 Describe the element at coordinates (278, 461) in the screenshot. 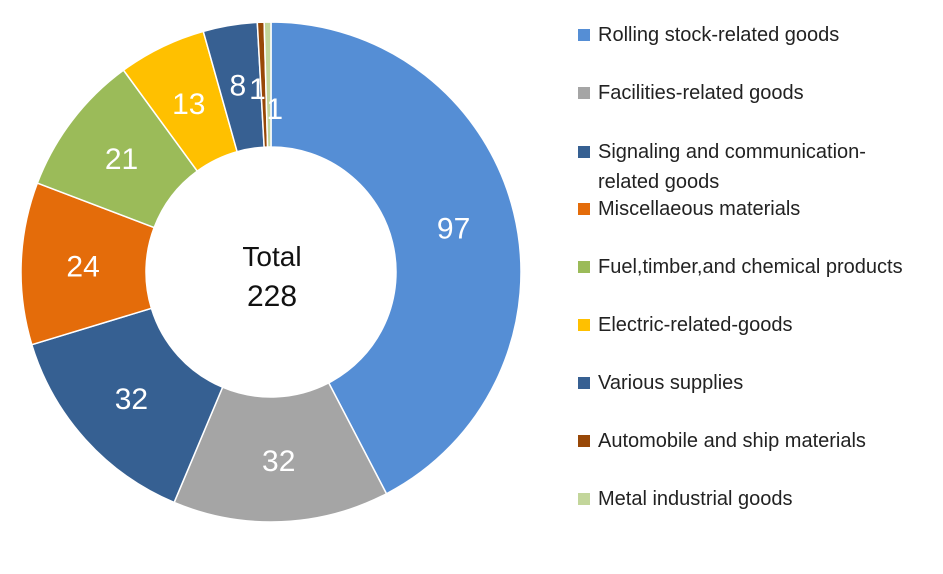

I see `data-label-1: 32` at that location.